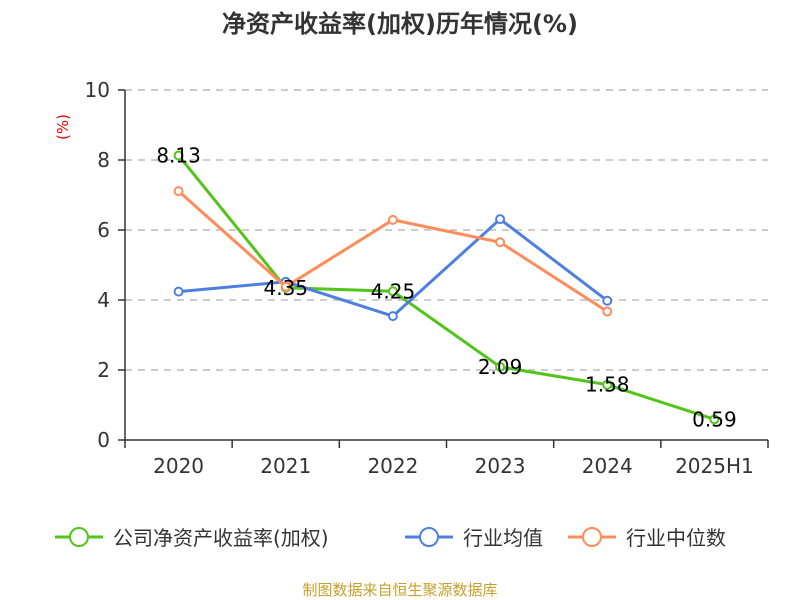 This screenshot has width=800, height=600. What do you see at coordinates (607, 466) in the screenshot?
I see `x-tick-label: 2024` at bounding box center [607, 466].